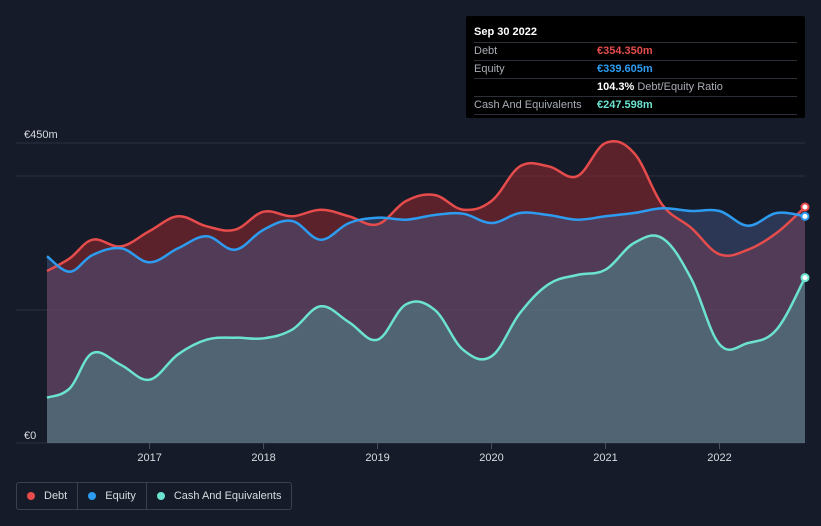  I want to click on end-marker-debt, so click(805, 207).